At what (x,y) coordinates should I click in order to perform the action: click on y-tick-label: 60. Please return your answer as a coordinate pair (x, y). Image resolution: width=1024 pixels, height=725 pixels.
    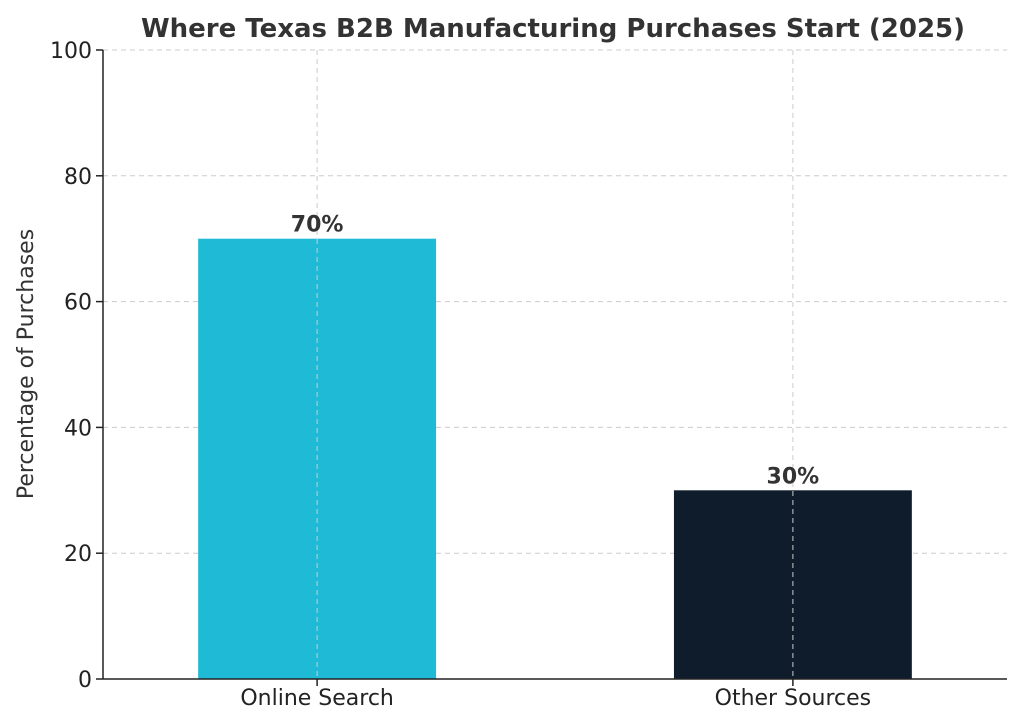
    Looking at the image, I should click on (78, 303).